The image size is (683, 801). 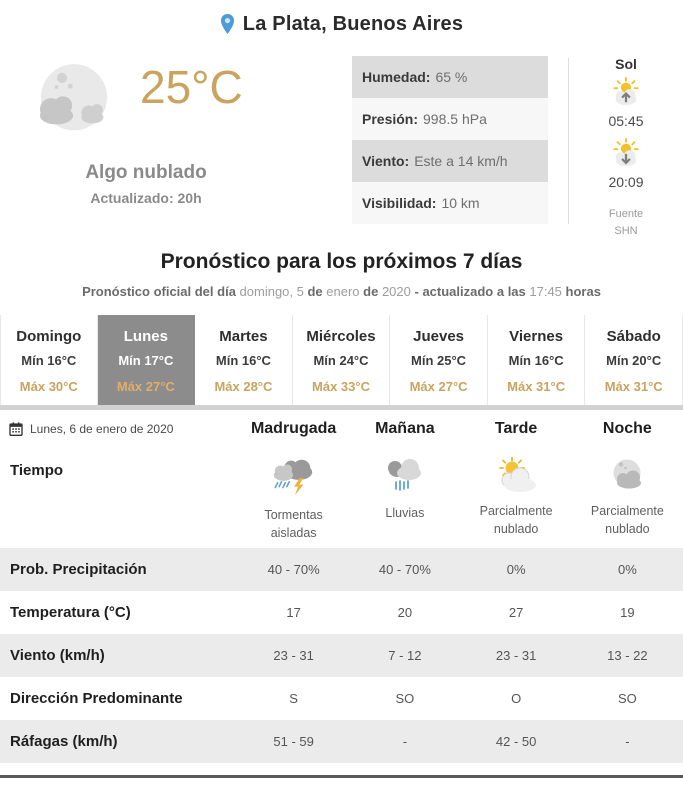 What do you see at coordinates (244, 360) in the screenshot?
I see `day-tab-martes: Martes Mín 16°C Máx 28°C` at bounding box center [244, 360].